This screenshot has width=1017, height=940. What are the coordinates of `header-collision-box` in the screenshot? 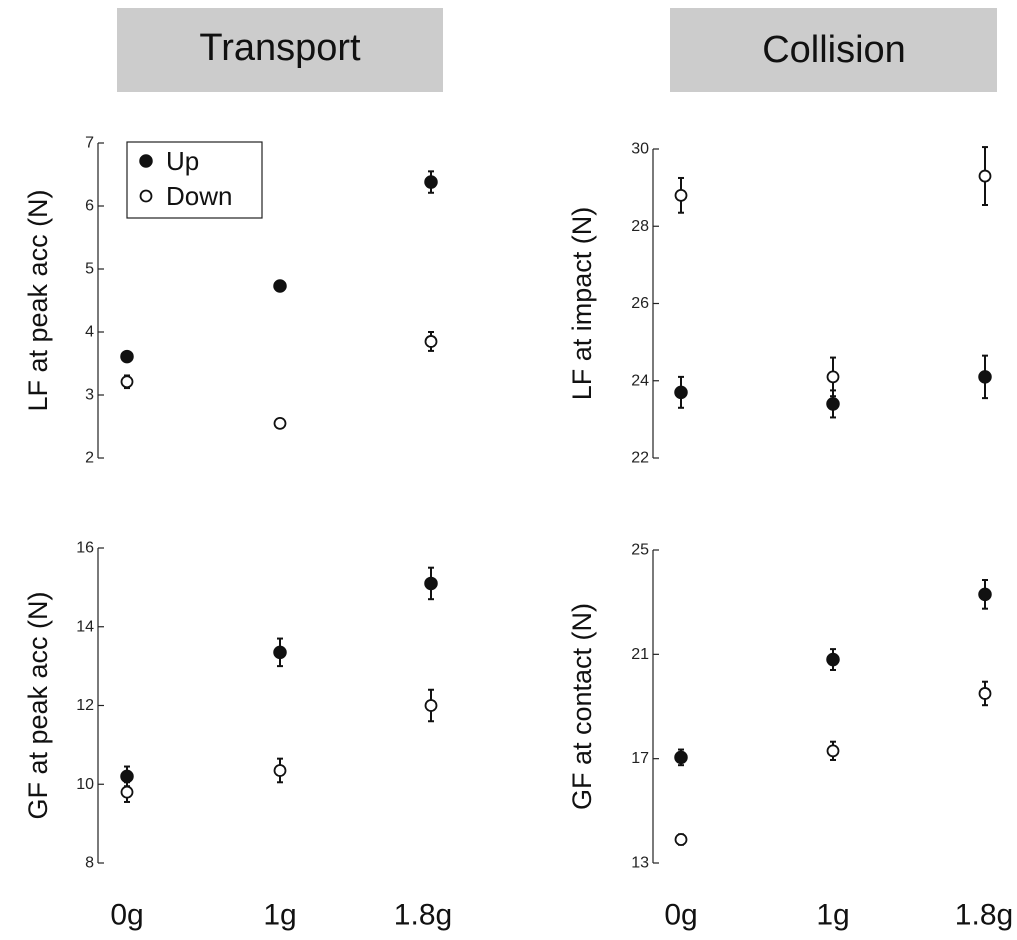 It's located at (833, 50).